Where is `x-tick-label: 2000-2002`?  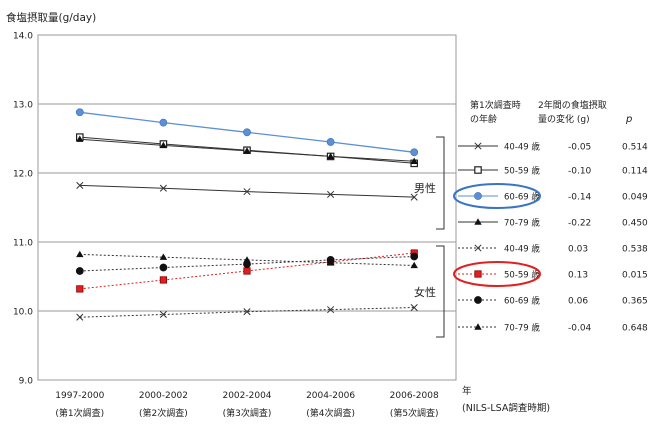
x-tick-label: 2000-2002 is located at coordinates (163, 396).